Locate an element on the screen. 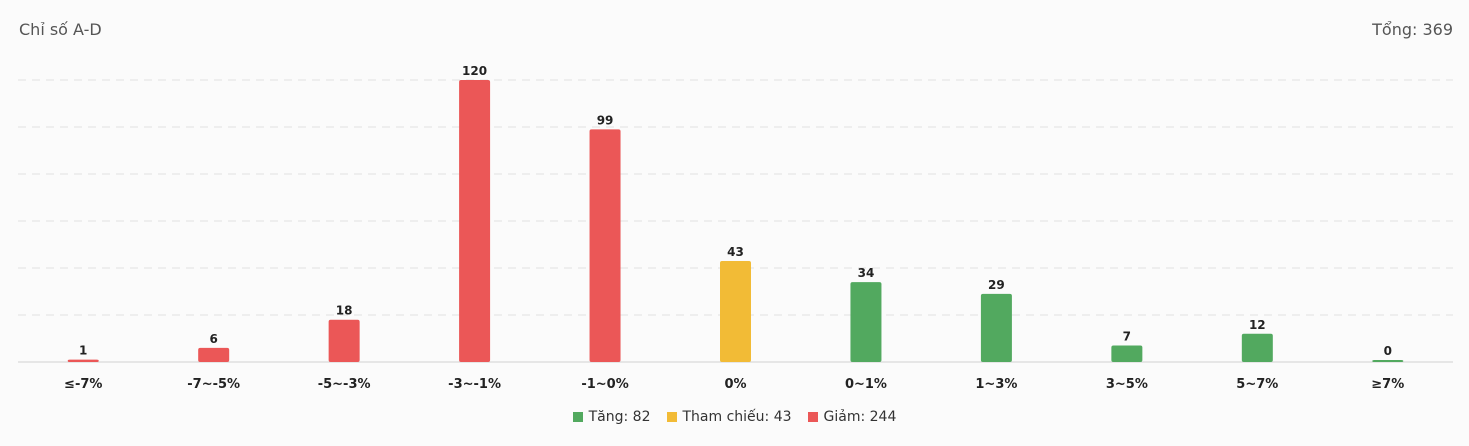 The image size is (1469, 446). bar-value-label: 120 is located at coordinates (474, 71).